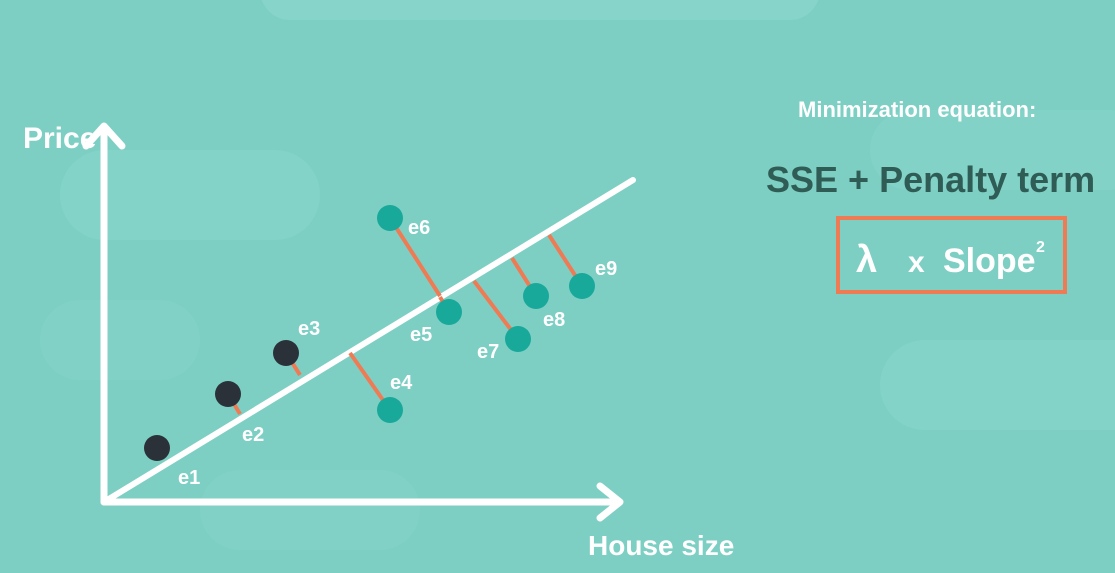 This screenshot has width=1115, height=573. What do you see at coordinates (518, 339) in the screenshot?
I see `point-e7` at bounding box center [518, 339].